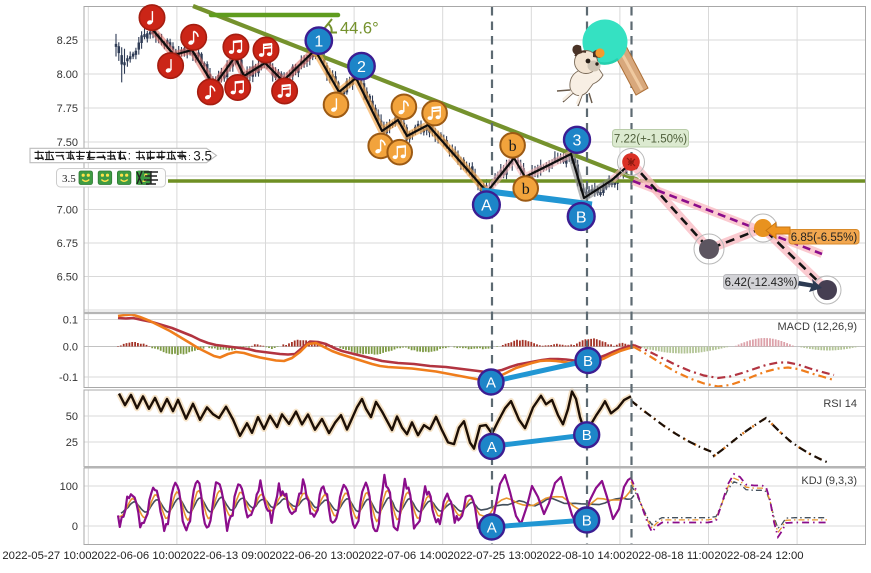  Describe the element at coordinates (70, 348) in the screenshot. I see `svg-text: 0.0` at that location.